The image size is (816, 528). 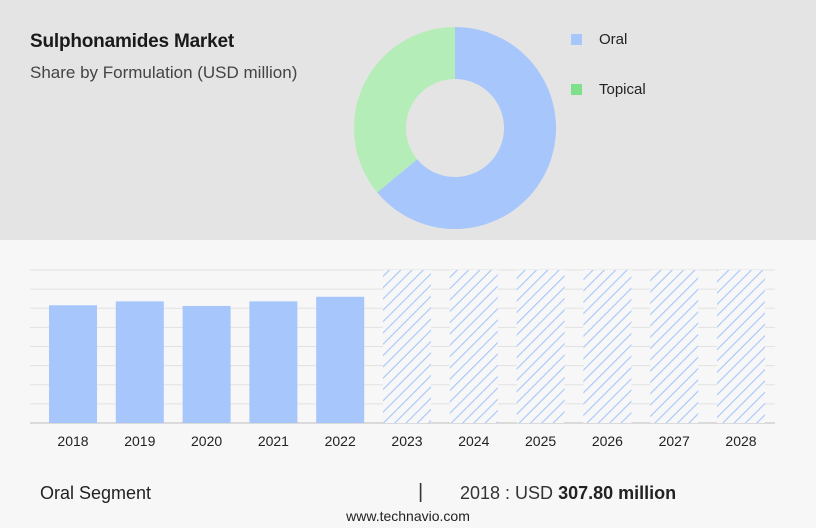 I want to click on legend-label-topical: Topical, so click(x=622, y=89).